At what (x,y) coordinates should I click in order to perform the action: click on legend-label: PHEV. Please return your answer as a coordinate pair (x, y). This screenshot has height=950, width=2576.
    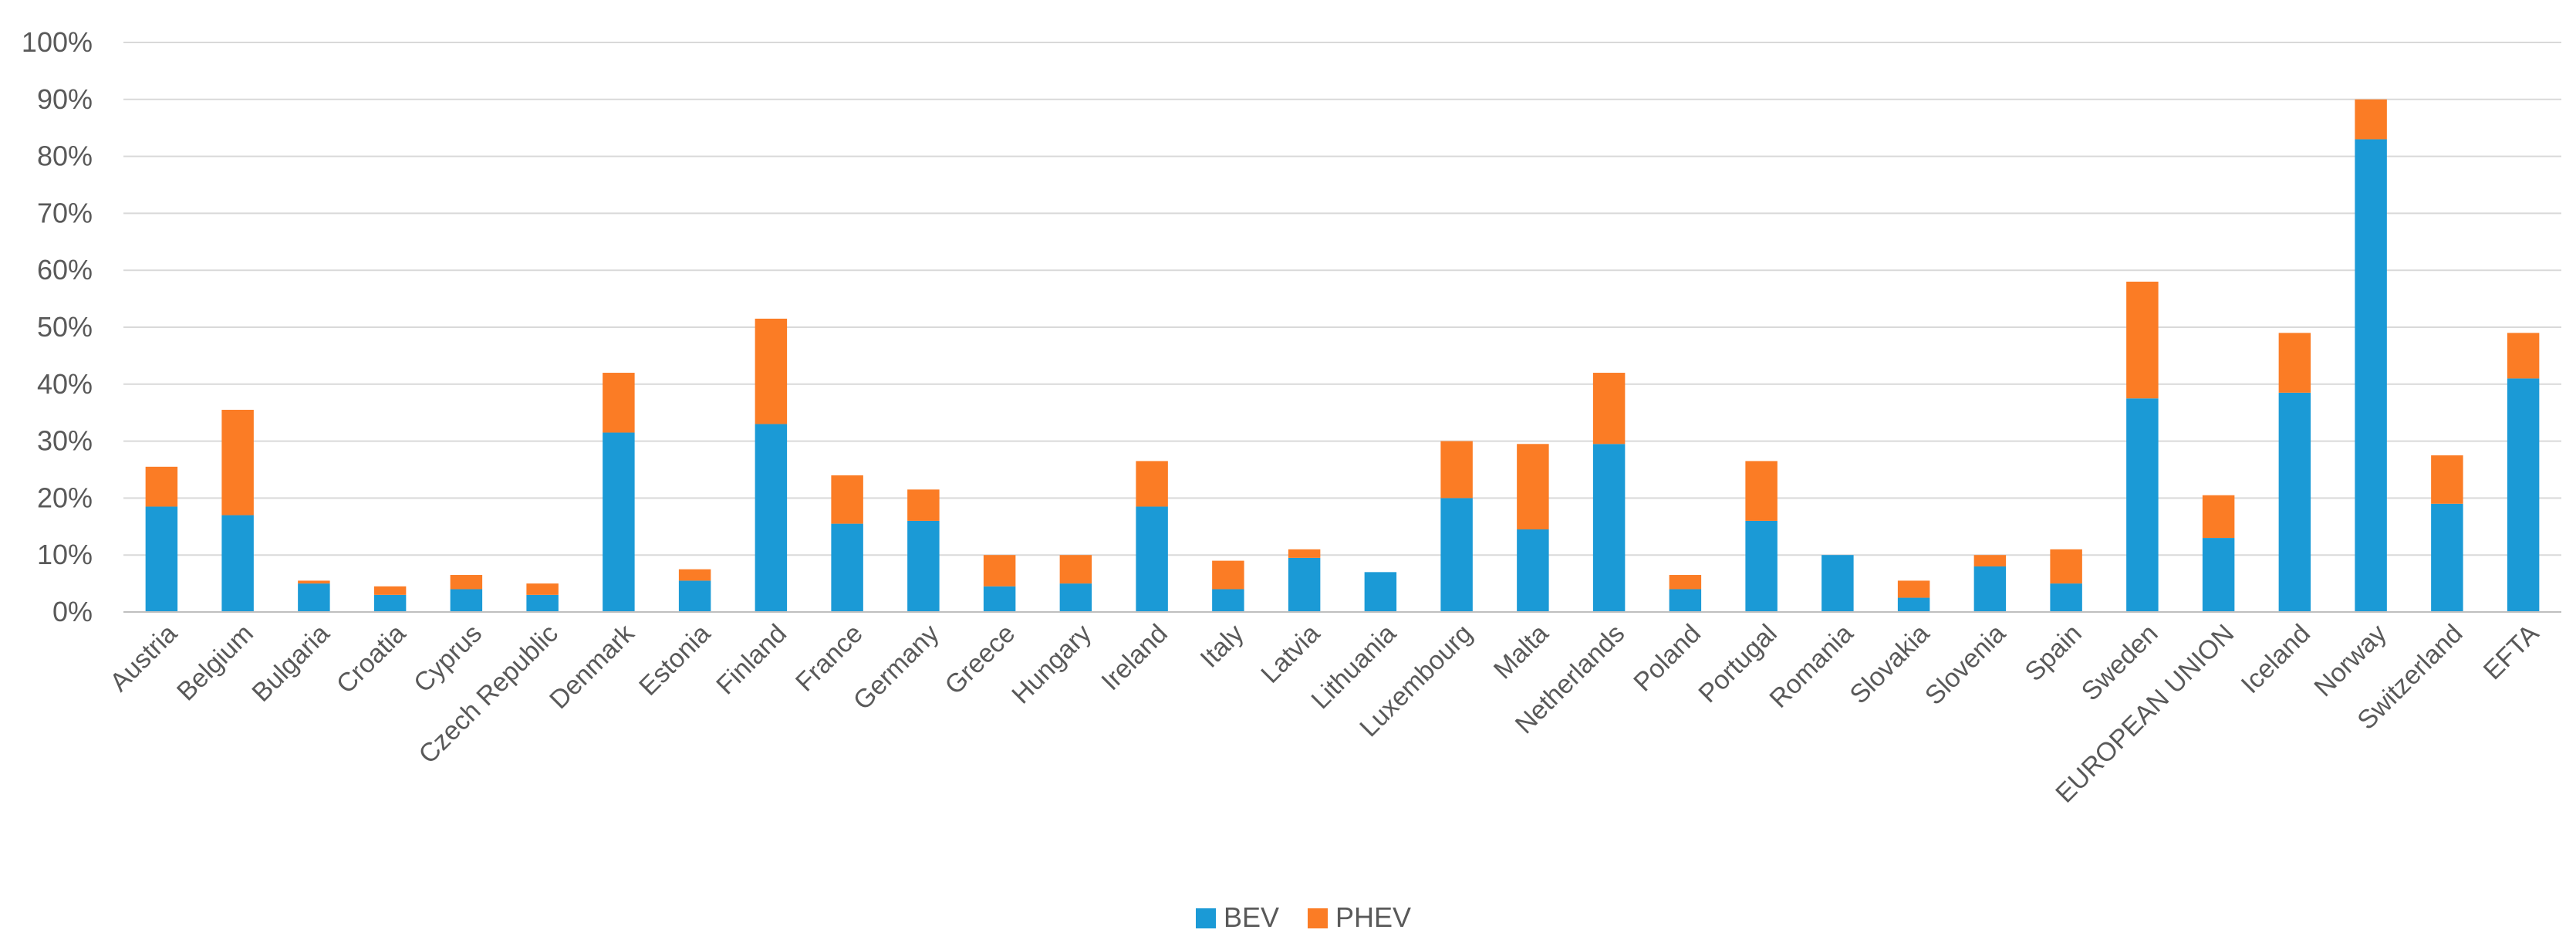
    Looking at the image, I should click on (1373, 917).